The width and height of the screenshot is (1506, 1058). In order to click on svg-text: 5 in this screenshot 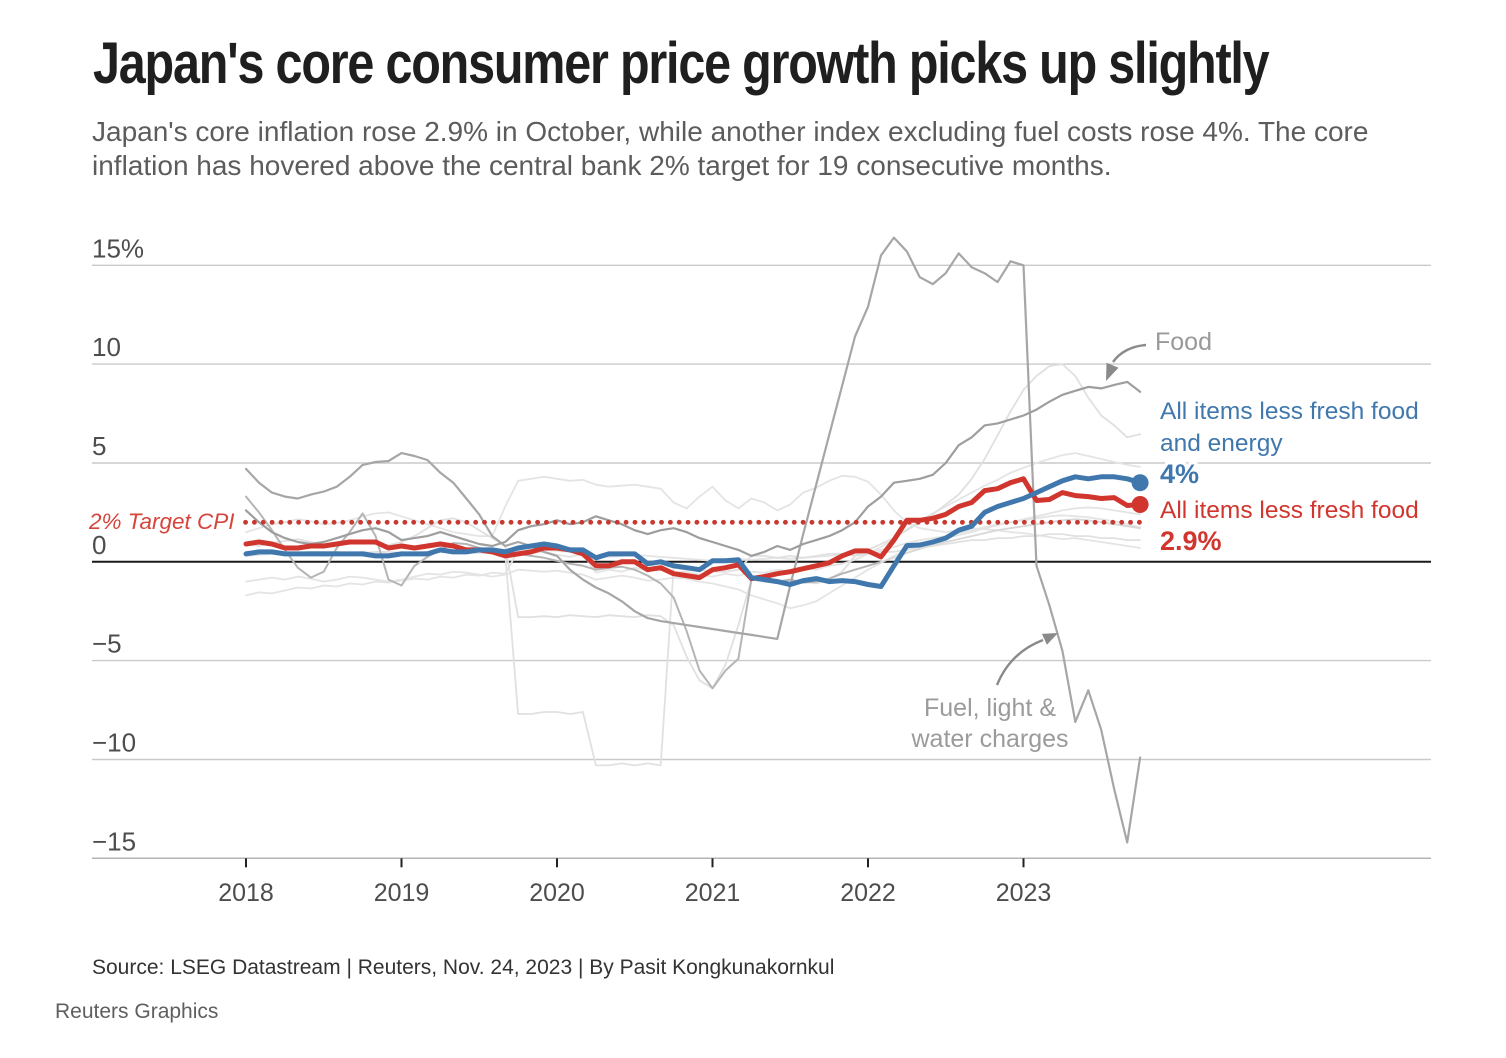, I will do `click(99, 446)`.